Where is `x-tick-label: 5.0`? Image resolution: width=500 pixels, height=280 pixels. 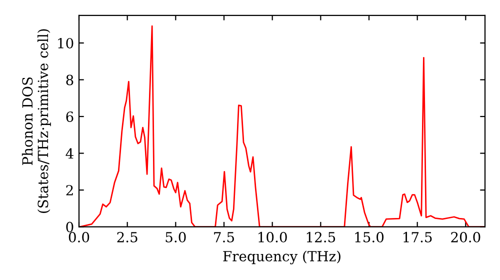 x-tick-label: 5.0 is located at coordinates (176, 237).